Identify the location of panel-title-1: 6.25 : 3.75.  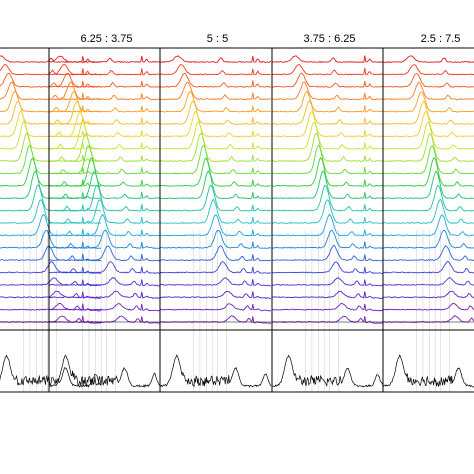
(107, 39).